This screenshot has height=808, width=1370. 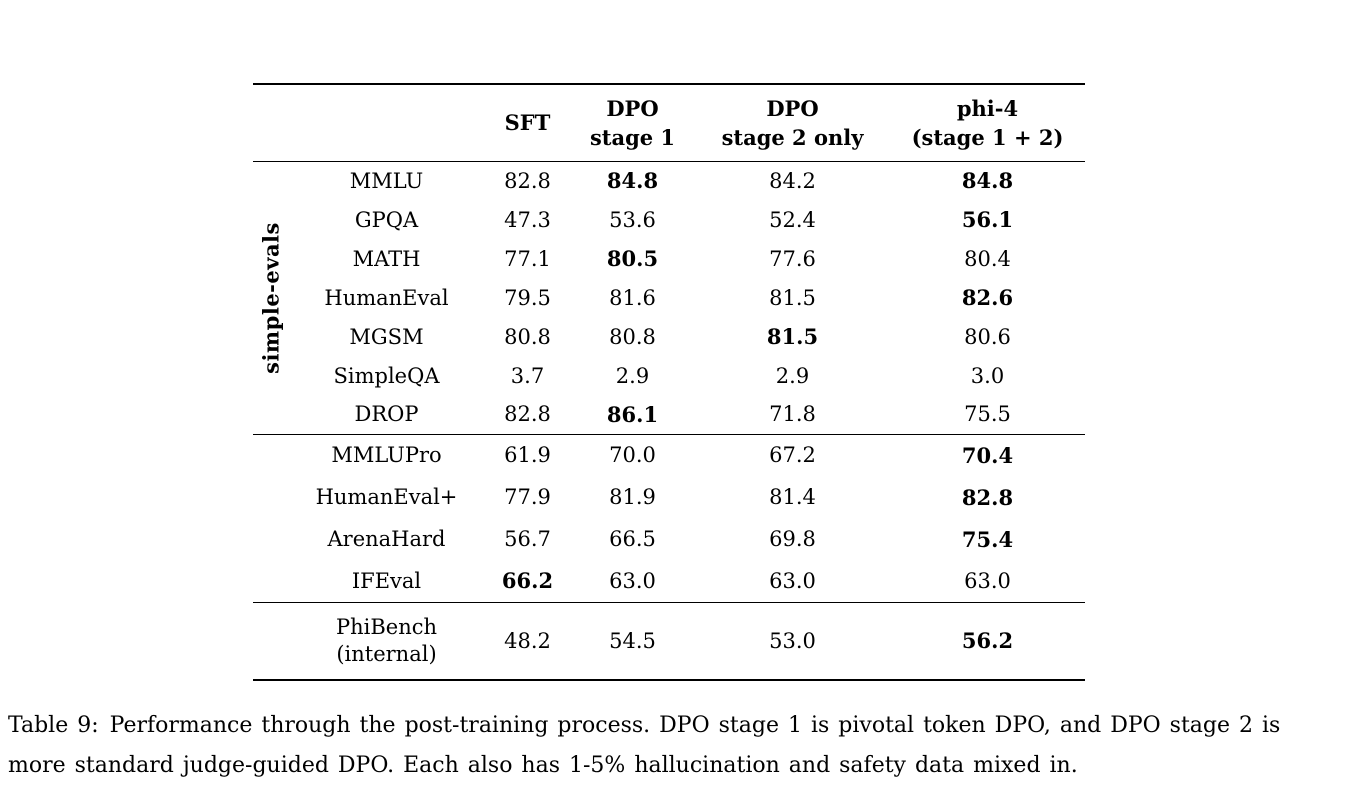 I want to click on cell-value: 52.4, so click(x=792, y=219).